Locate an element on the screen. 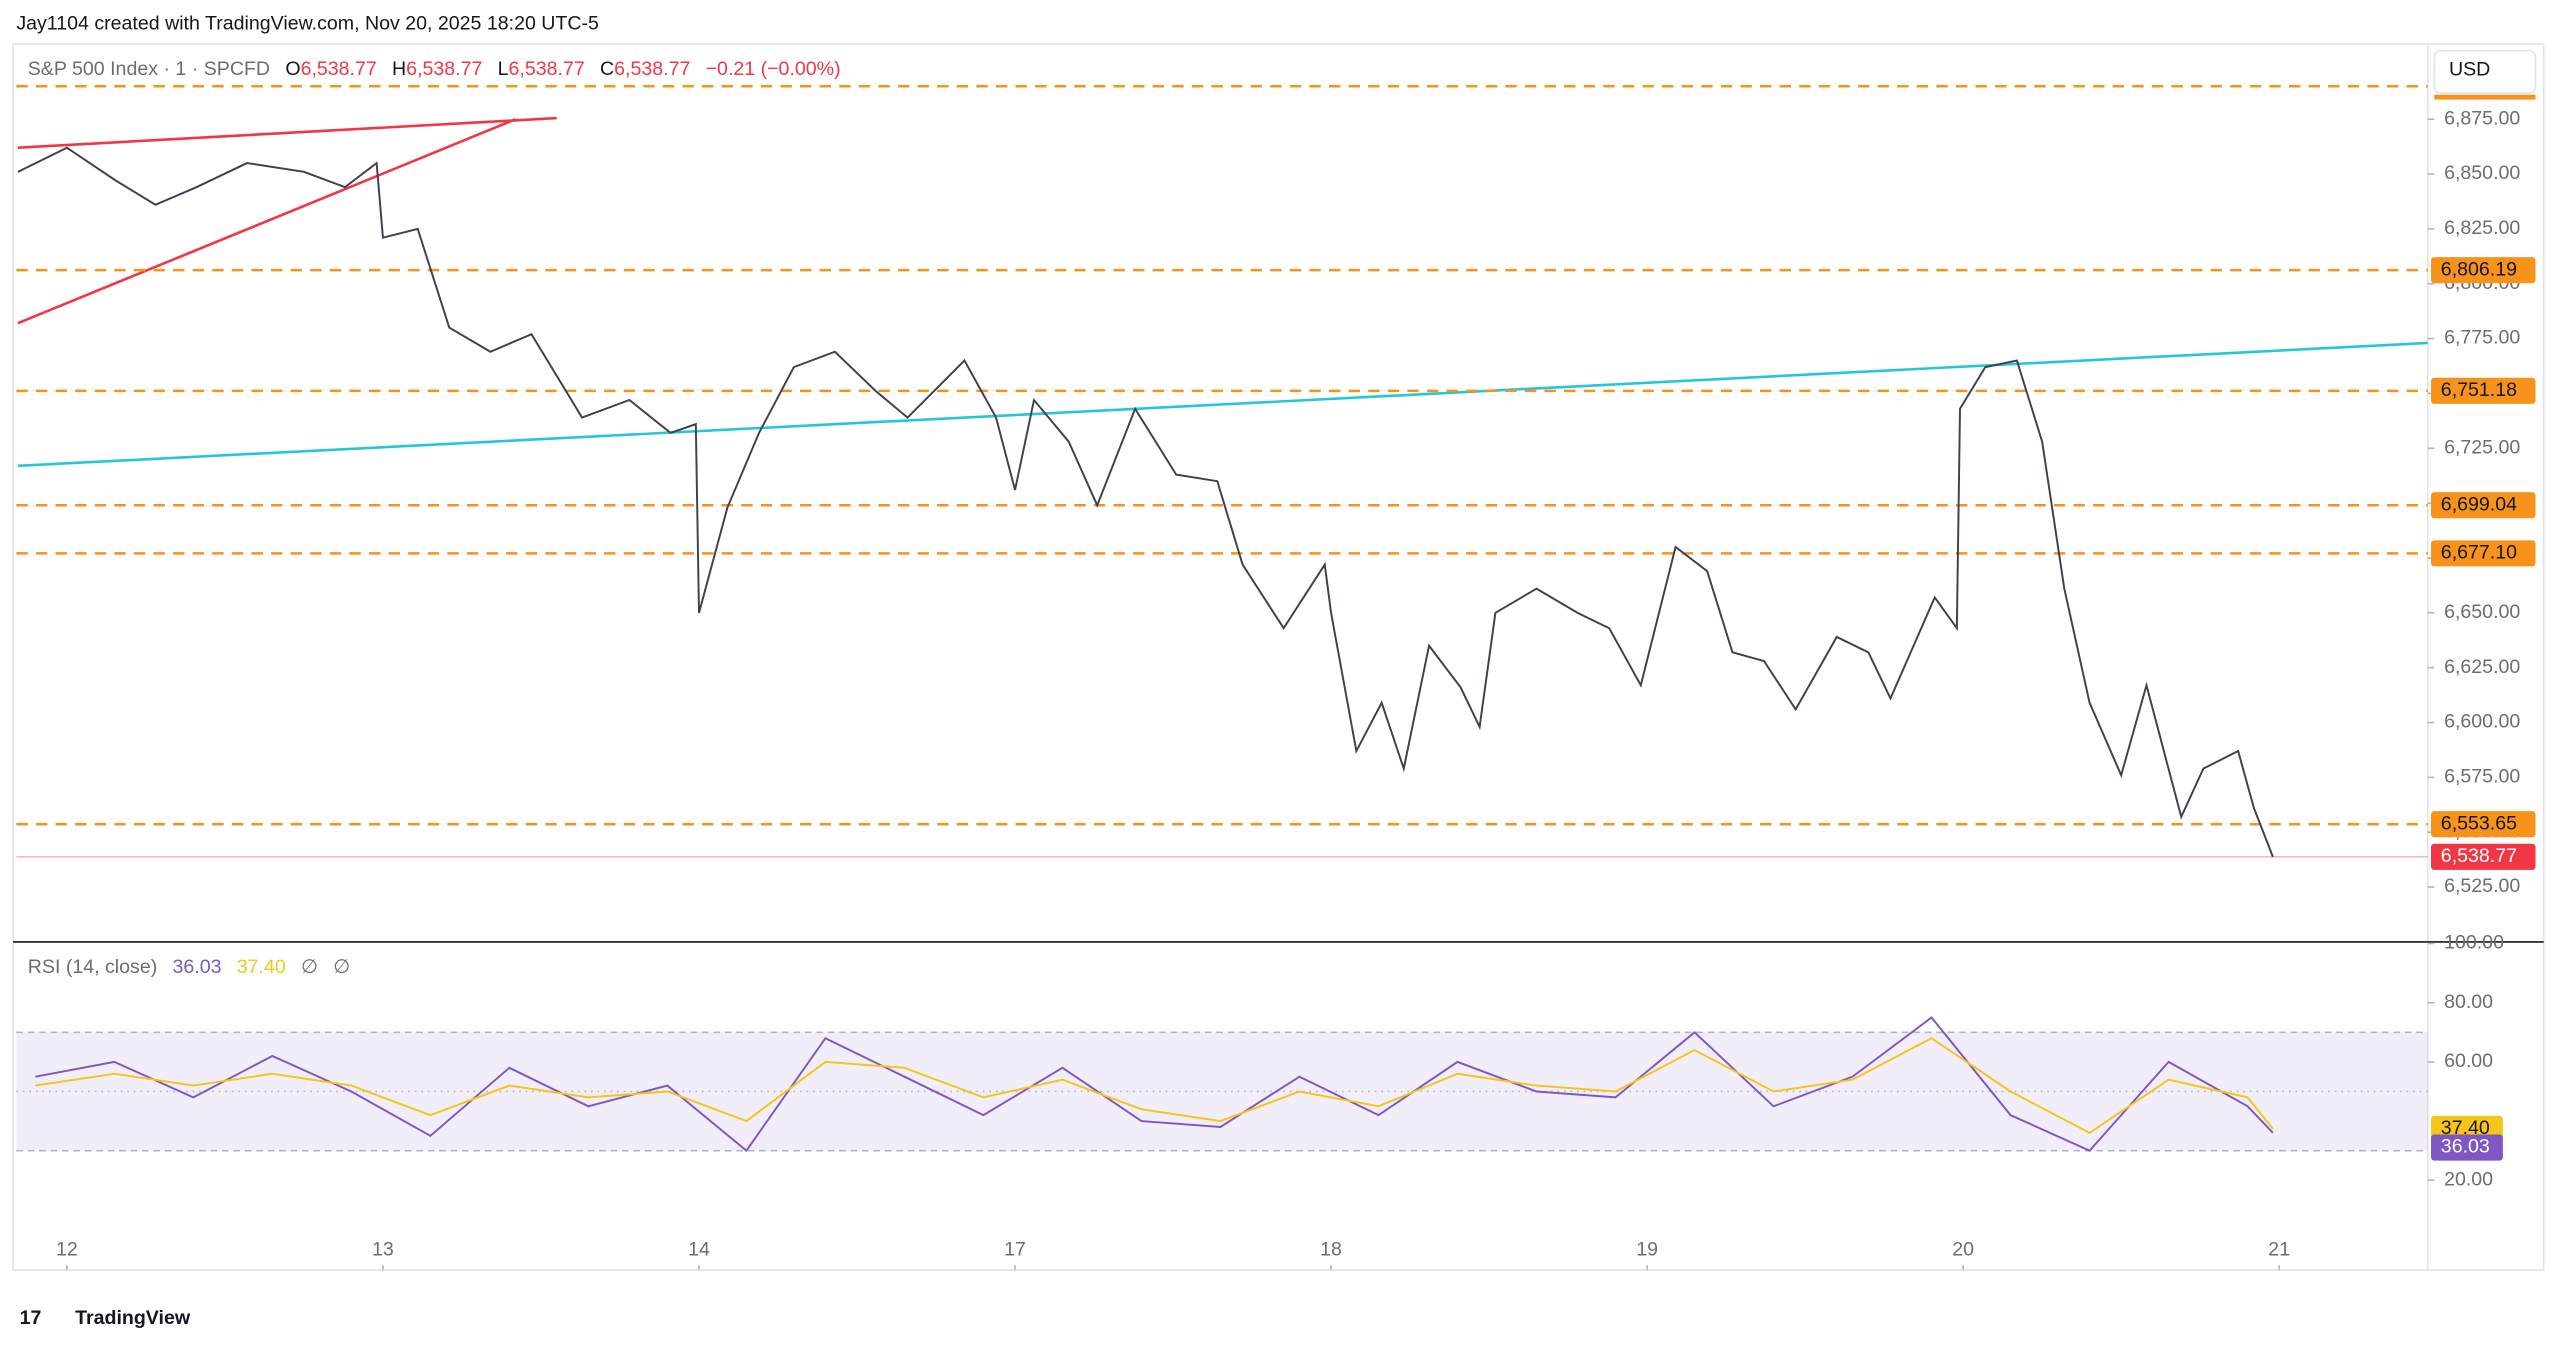 The width and height of the screenshot is (2560, 1368). rsi-label: 36.03 is located at coordinates (2465, 1147).